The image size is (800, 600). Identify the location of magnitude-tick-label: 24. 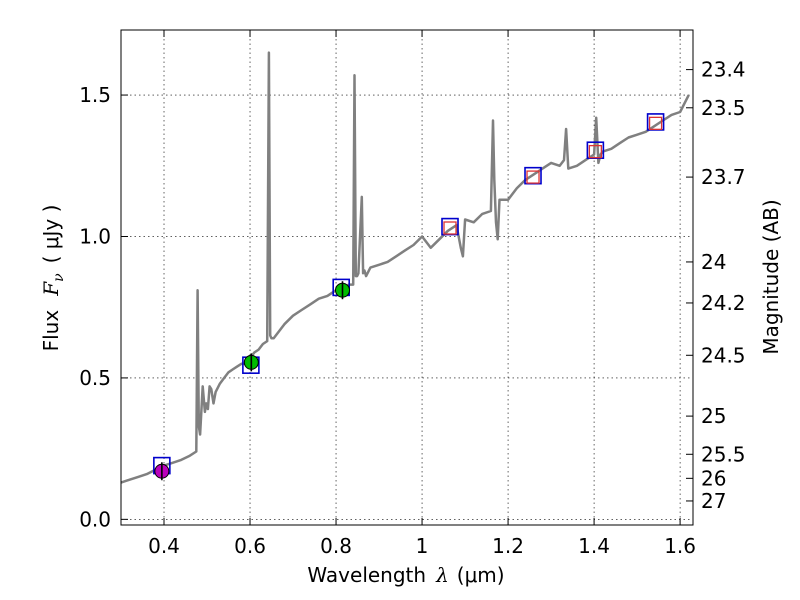
(713, 262).